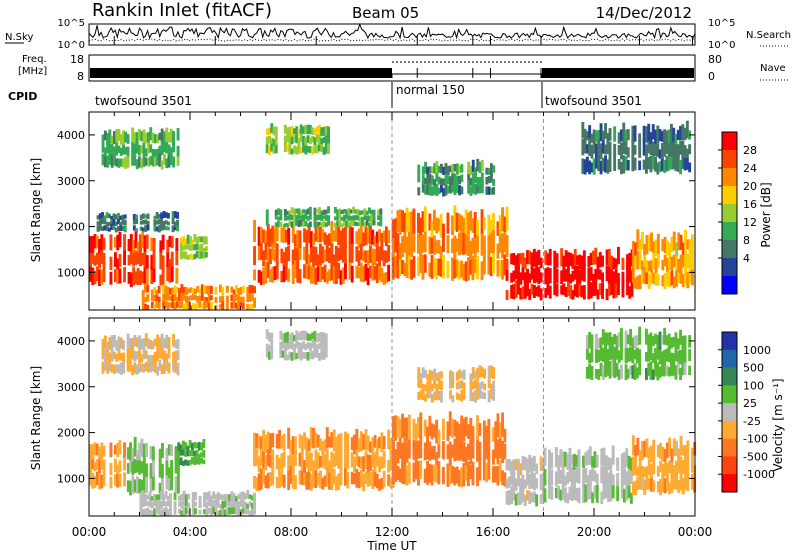  I want to click on power-colorbar-tick-label: 12, so click(750, 222).